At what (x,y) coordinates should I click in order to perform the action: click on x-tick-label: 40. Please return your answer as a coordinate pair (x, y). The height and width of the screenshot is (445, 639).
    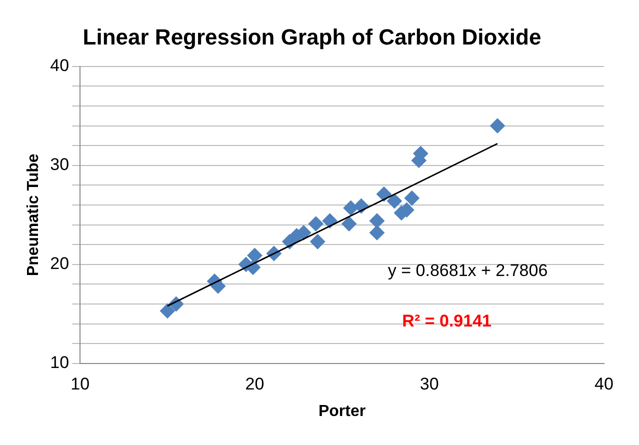
    Looking at the image, I should click on (604, 384).